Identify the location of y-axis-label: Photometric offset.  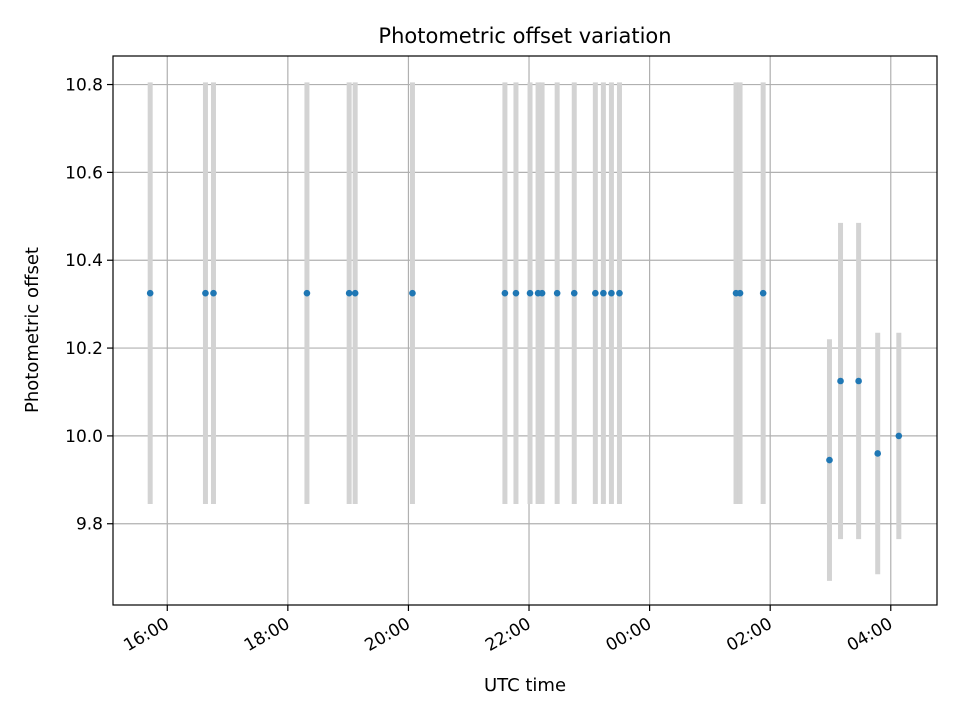
(32, 330).